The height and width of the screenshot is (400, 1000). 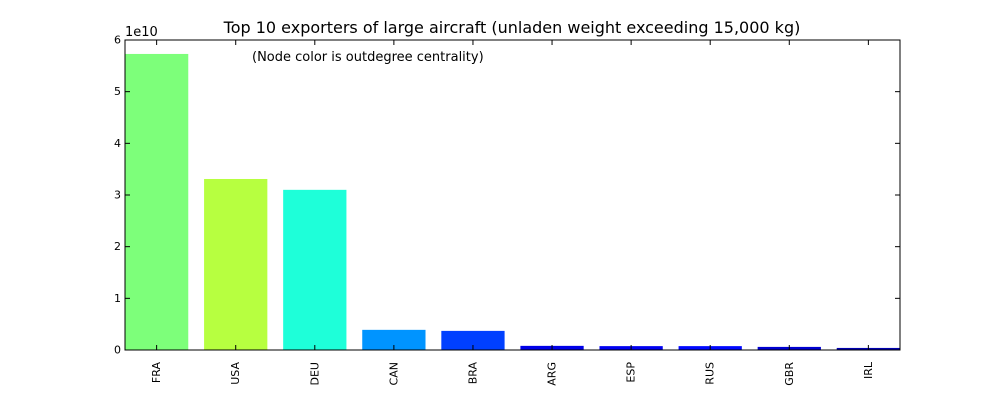 What do you see at coordinates (710, 373) in the screenshot?
I see `x-tick-label-rus: RUS` at bounding box center [710, 373].